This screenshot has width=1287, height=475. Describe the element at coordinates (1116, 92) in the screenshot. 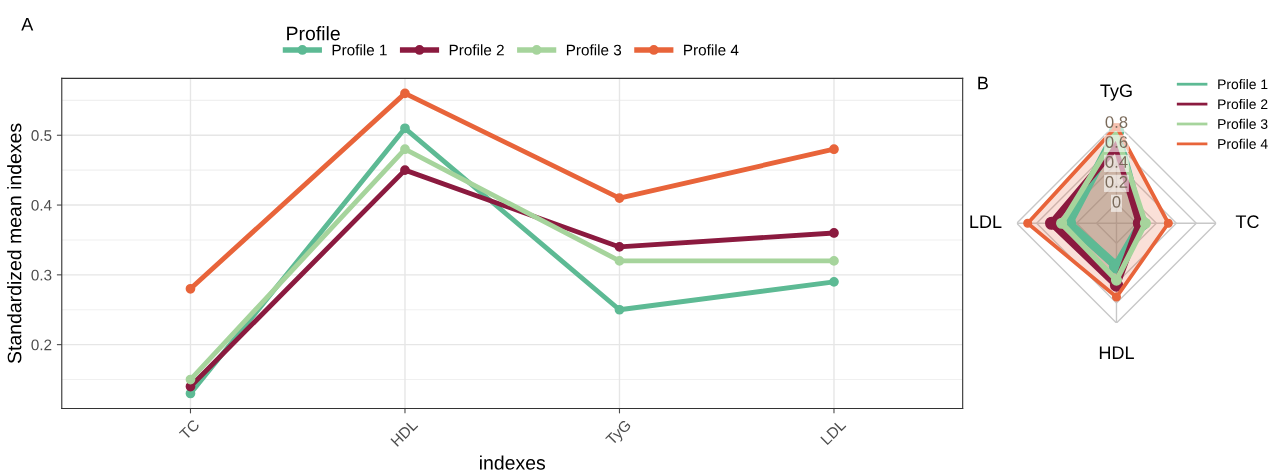

I see `spoke-label: TyG` at that location.